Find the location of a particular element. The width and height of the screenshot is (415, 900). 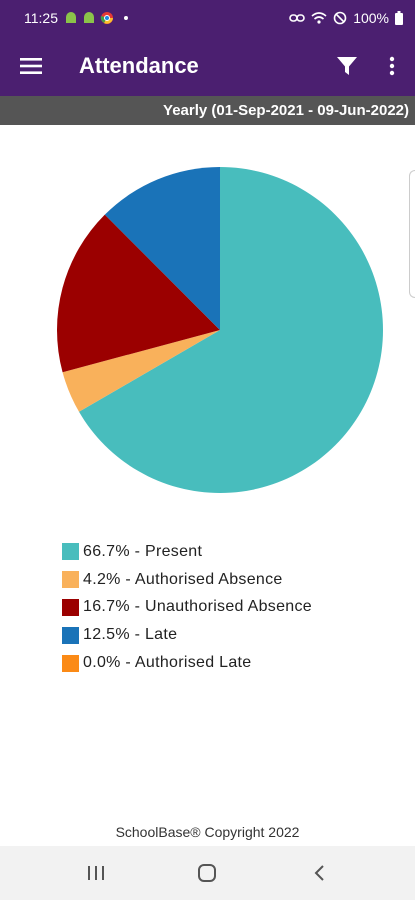

period-label: Yearly (01-Sep-2021 - 09-Jun-2022) is located at coordinates (286, 110).